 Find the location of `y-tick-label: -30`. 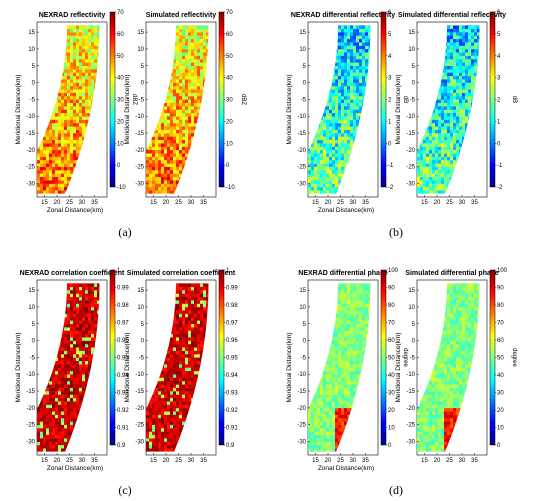

y-tick-label: -30 is located at coordinates (139, 185).